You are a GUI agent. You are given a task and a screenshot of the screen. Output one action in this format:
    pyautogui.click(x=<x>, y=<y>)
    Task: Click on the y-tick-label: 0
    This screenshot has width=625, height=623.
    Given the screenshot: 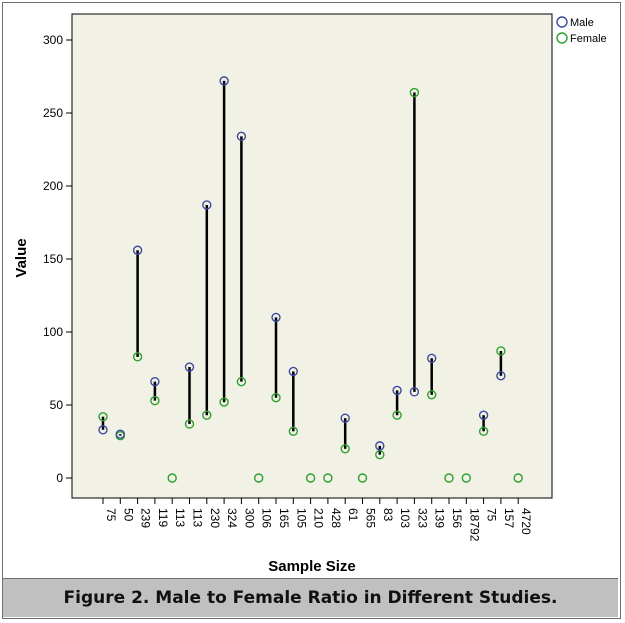 What is the action you would take?
    pyautogui.click(x=59, y=478)
    